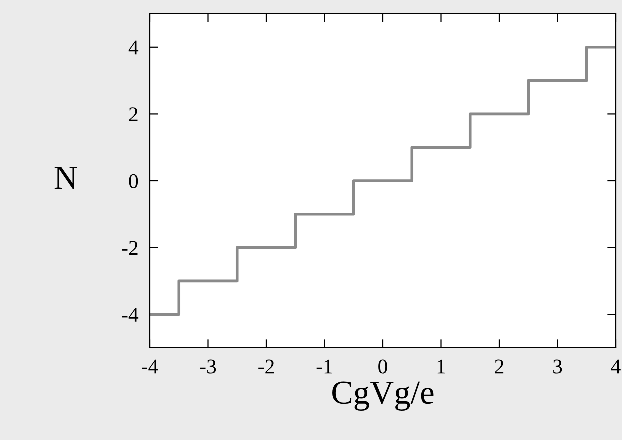 The height and width of the screenshot is (440, 622). Describe the element at coordinates (324, 367) in the screenshot. I see `x-tick-label: -1` at that location.